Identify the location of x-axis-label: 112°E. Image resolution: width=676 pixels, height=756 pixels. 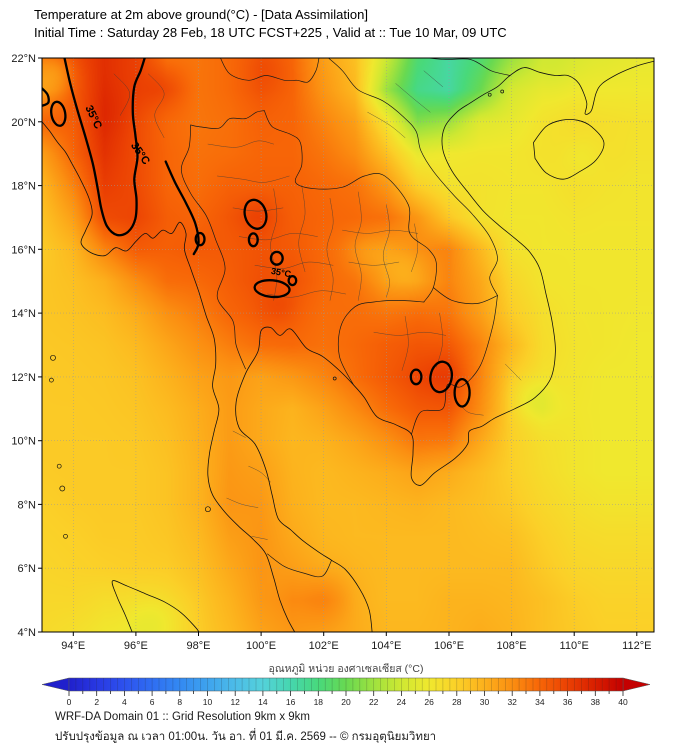
(636, 646).